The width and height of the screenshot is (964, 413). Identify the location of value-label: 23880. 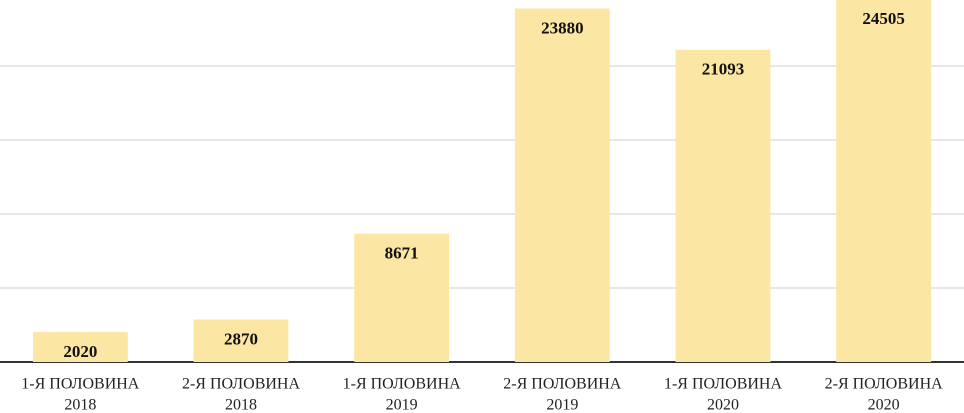
(562, 27).